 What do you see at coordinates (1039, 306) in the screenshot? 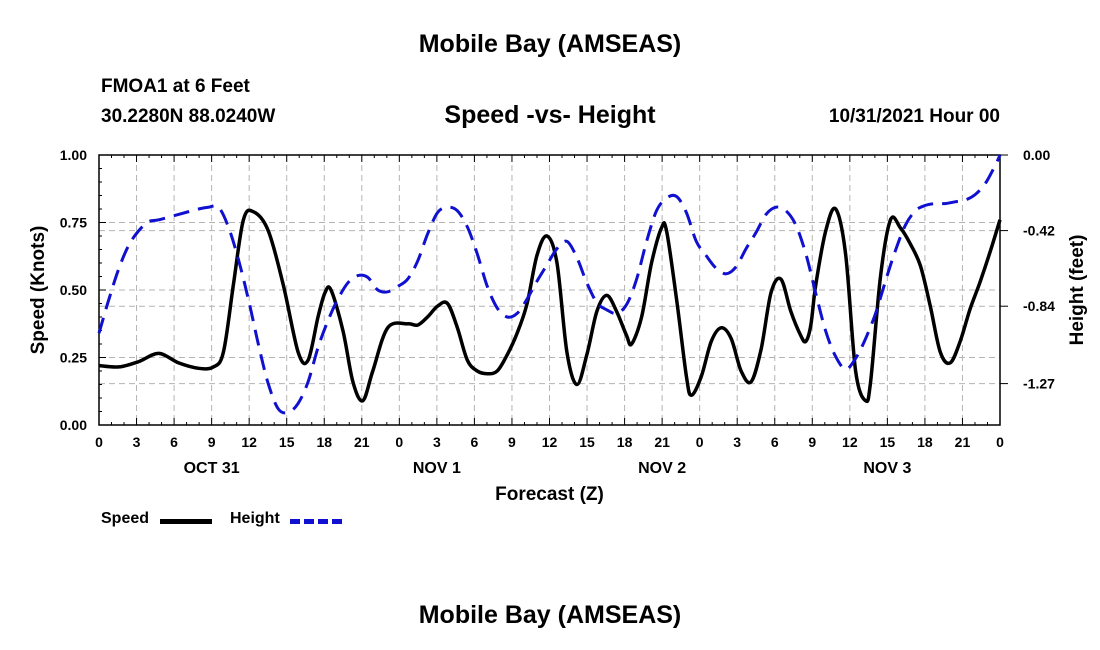
I see `y-right-tick-label: -0.84` at bounding box center [1039, 306].